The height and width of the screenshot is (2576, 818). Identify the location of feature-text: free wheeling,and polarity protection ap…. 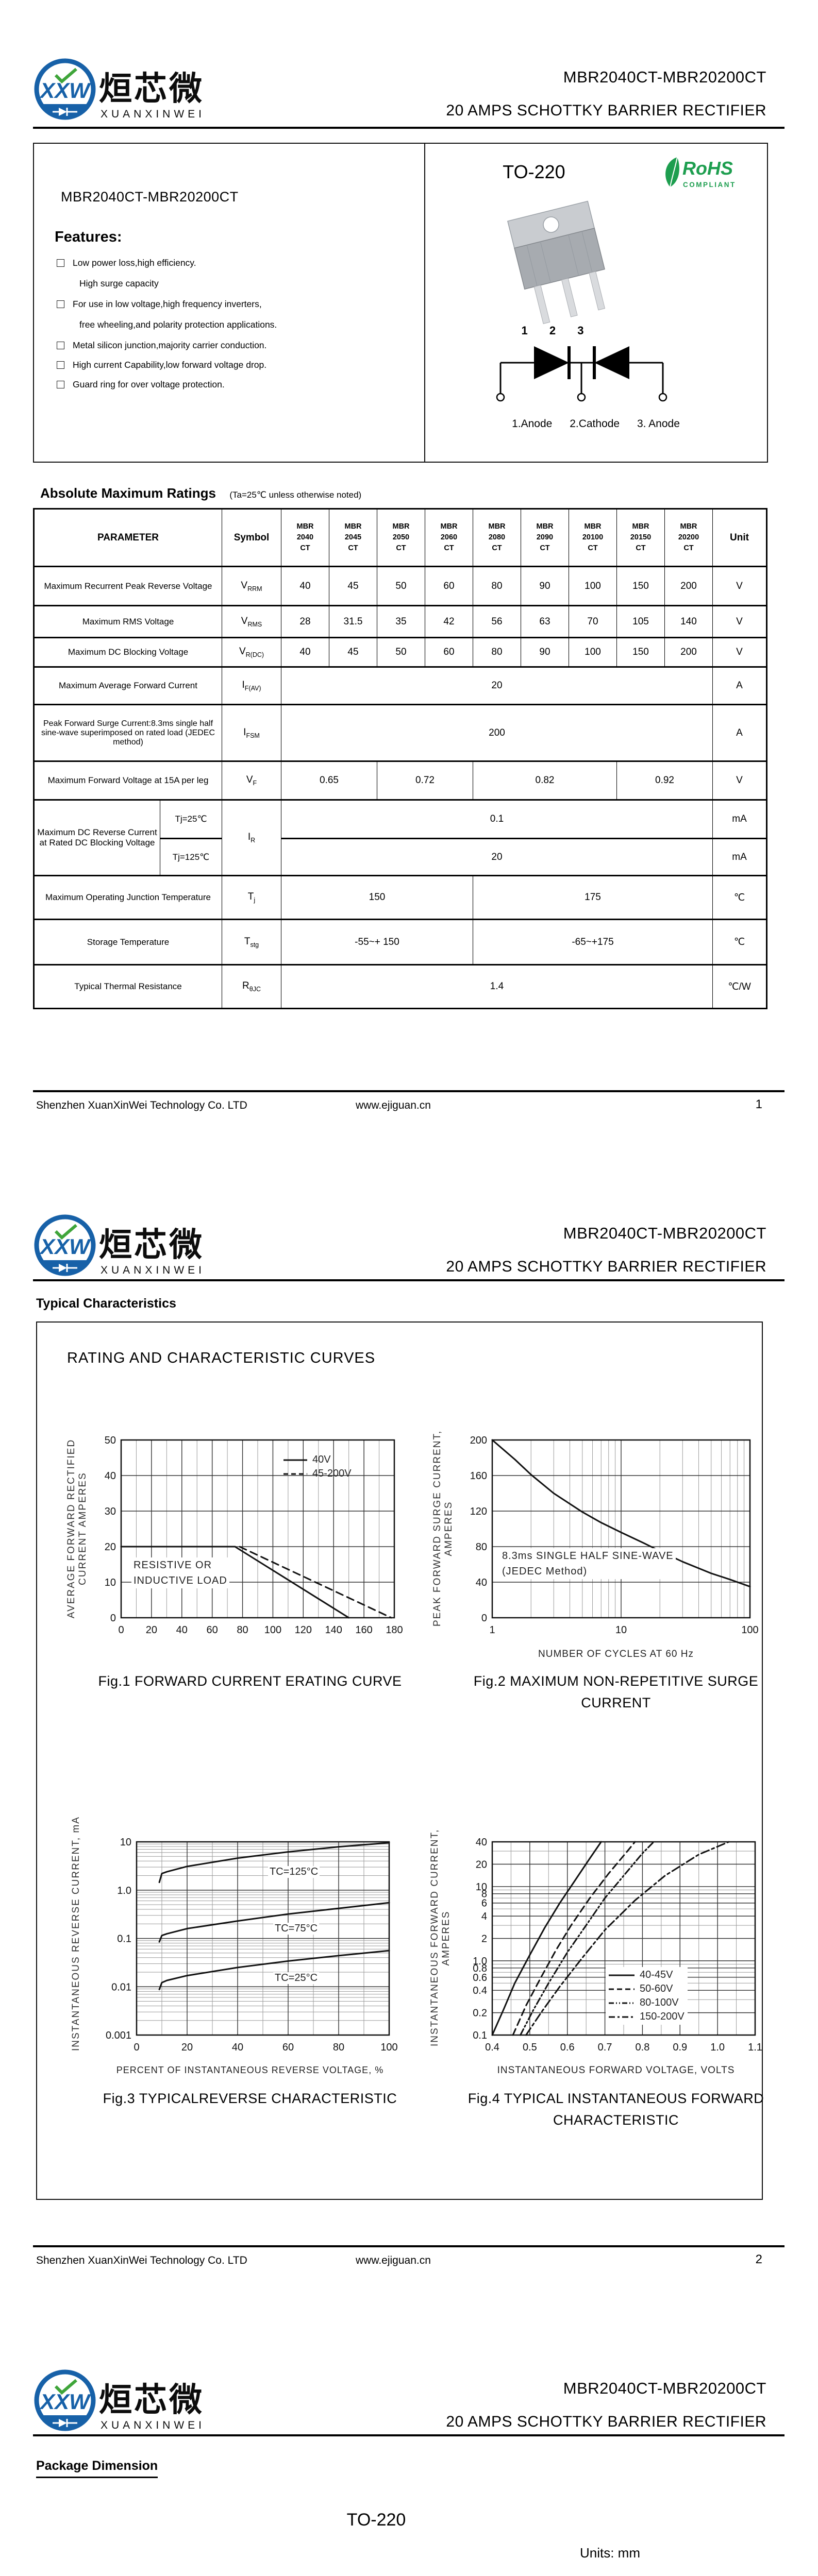
(178, 324).